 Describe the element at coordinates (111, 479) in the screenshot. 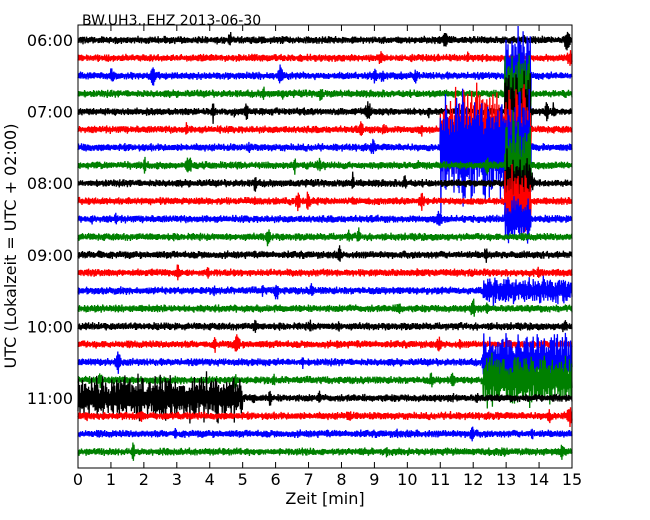

I see `x-tick-label: 1` at that location.